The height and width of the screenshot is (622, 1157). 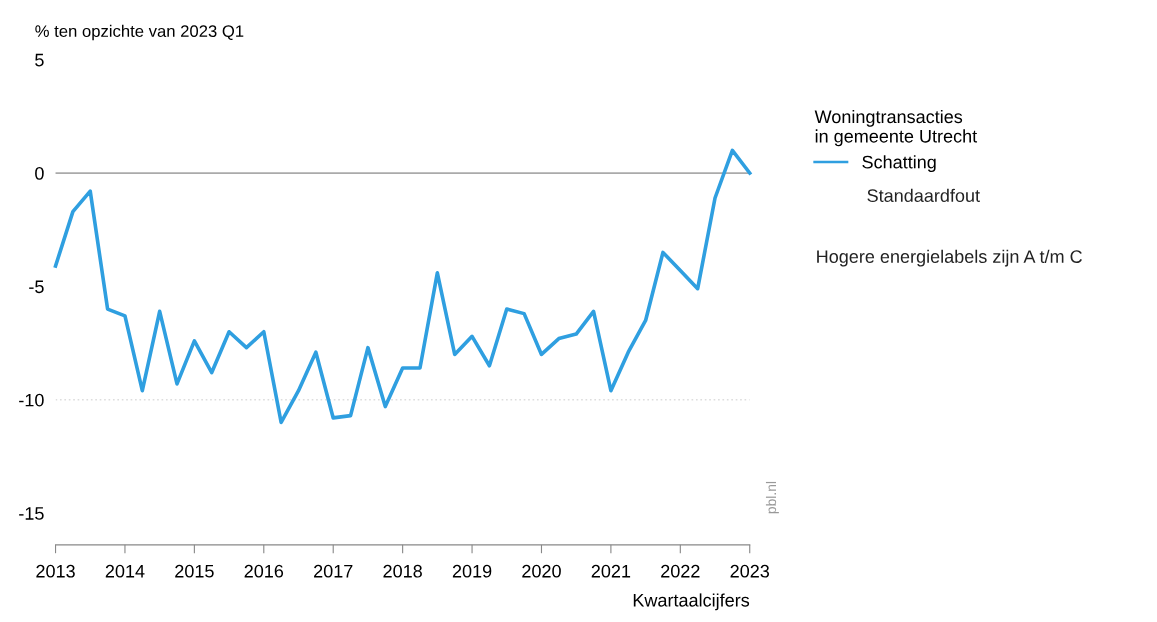 What do you see at coordinates (899, 164) in the screenshot?
I see `legend-label: Schatting` at bounding box center [899, 164].